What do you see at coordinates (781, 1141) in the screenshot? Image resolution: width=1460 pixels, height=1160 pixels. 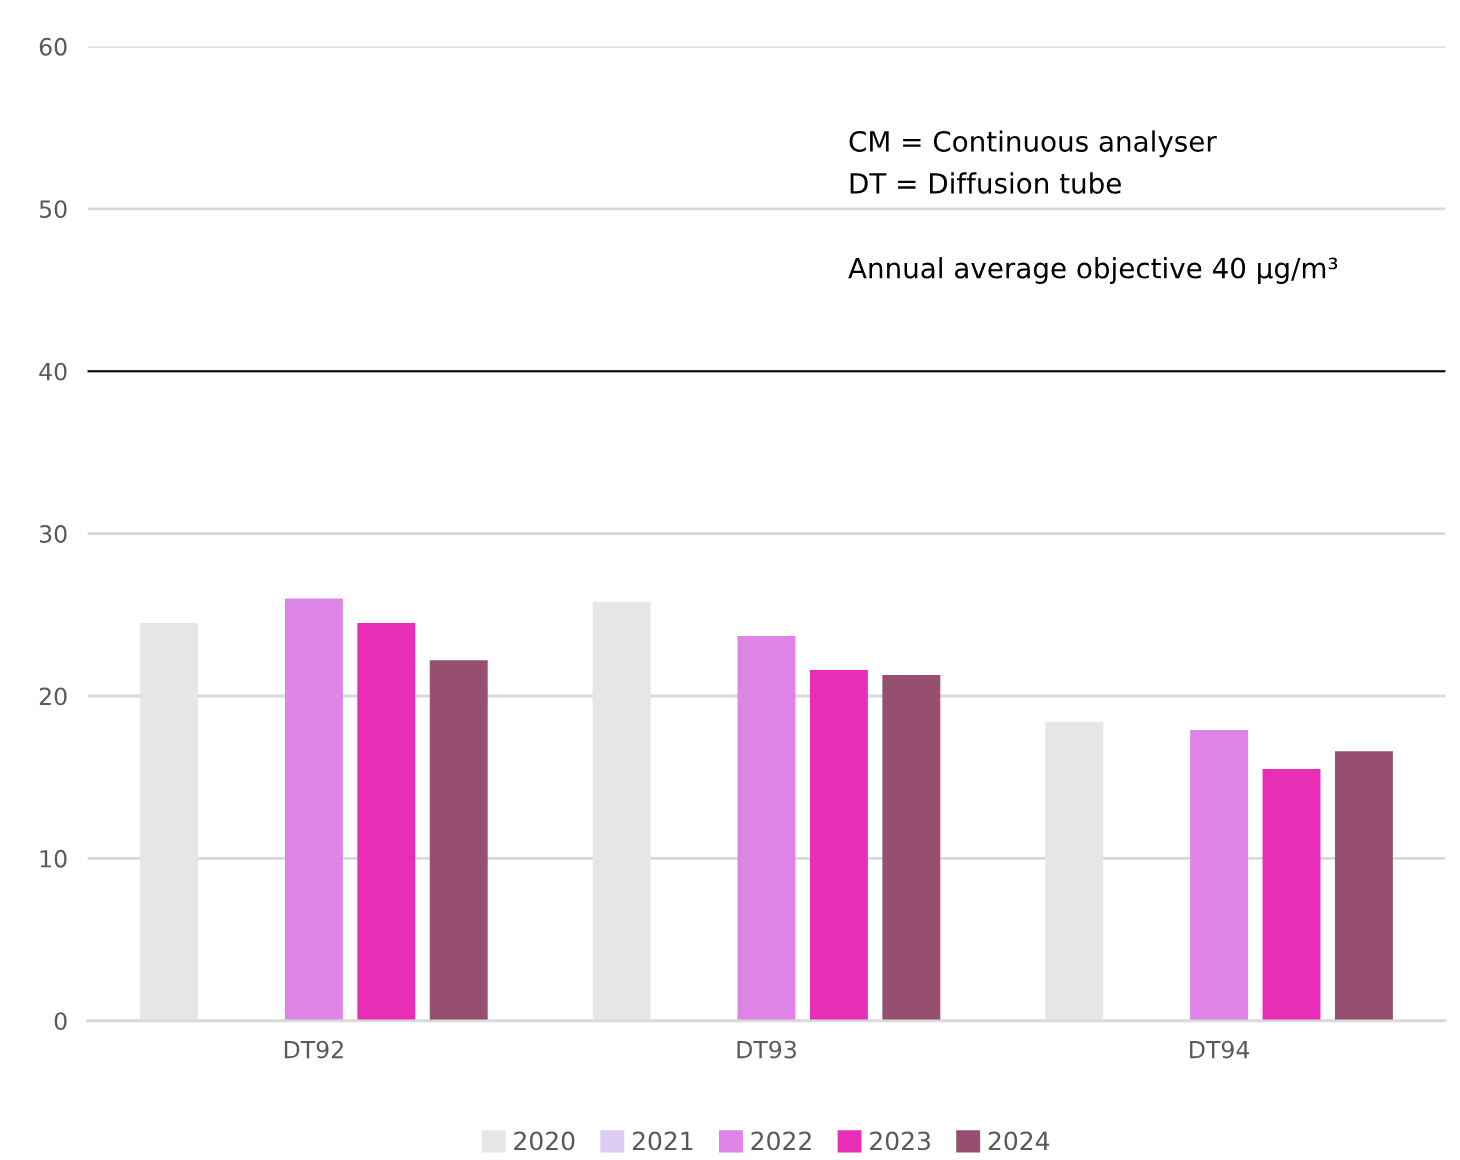 I see `legend-label: 2022` at bounding box center [781, 1141].